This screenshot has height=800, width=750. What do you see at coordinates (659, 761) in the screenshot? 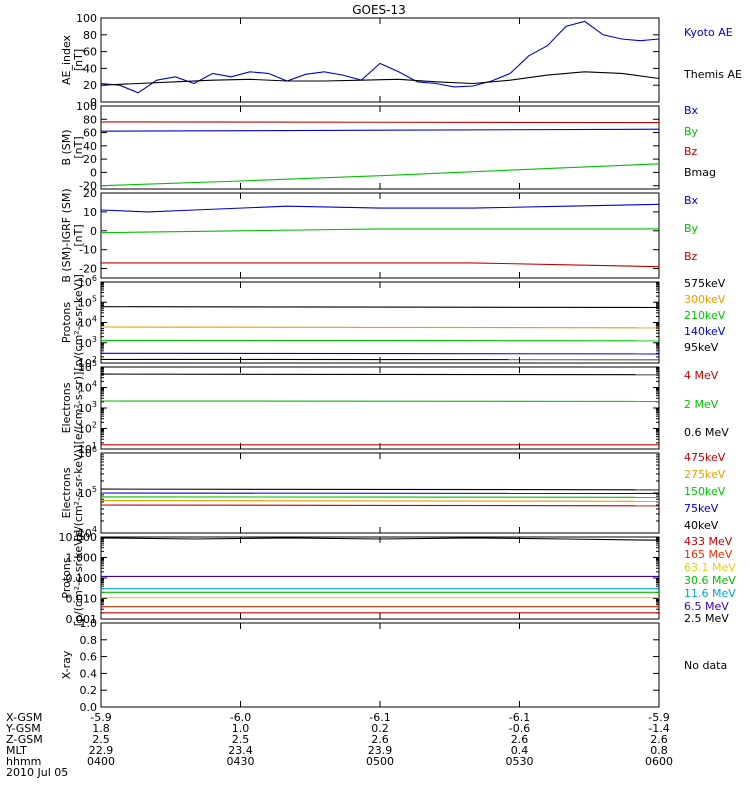
I see `ephemeris-value: 0600` at bounding box center [659, 761].